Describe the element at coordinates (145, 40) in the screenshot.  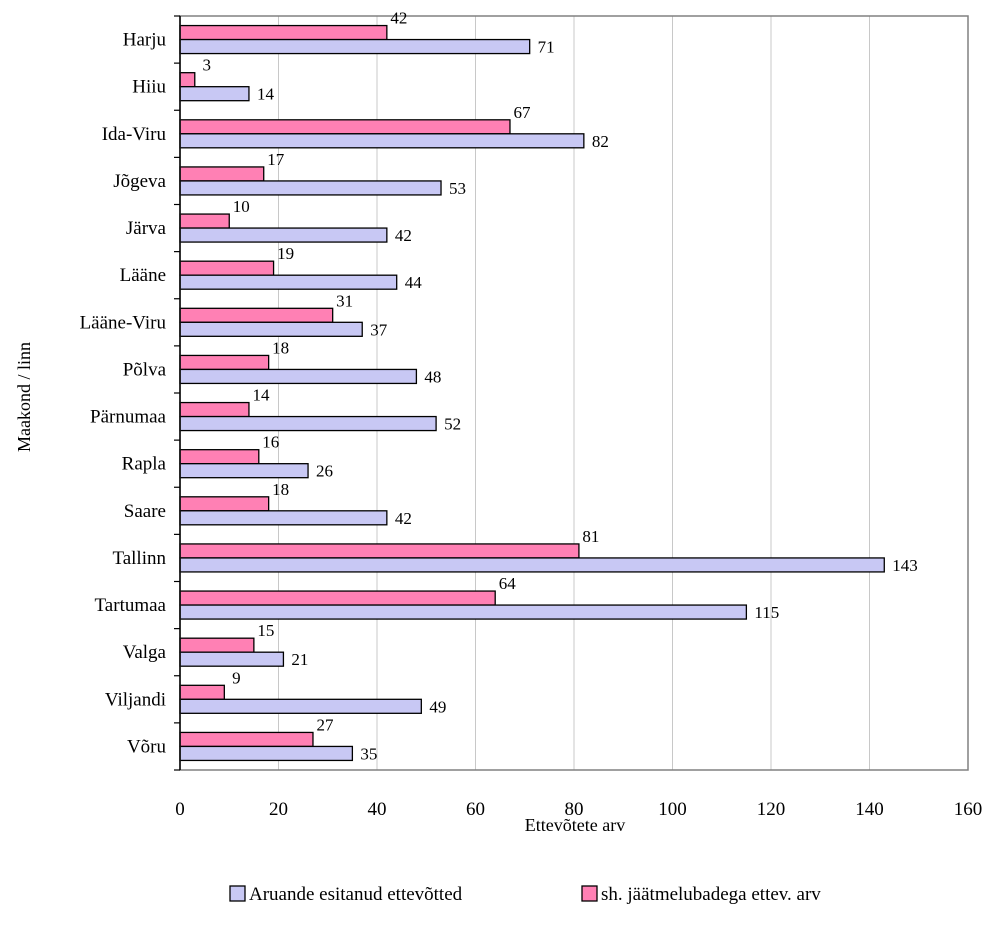
I see `category-label: Harju` at that location.